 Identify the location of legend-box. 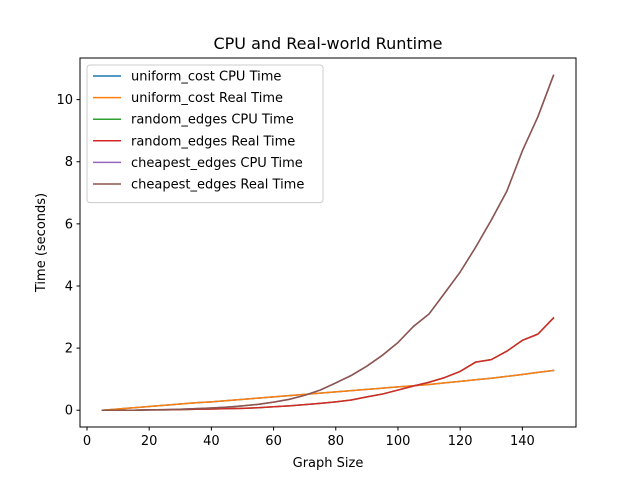
(205, 134).